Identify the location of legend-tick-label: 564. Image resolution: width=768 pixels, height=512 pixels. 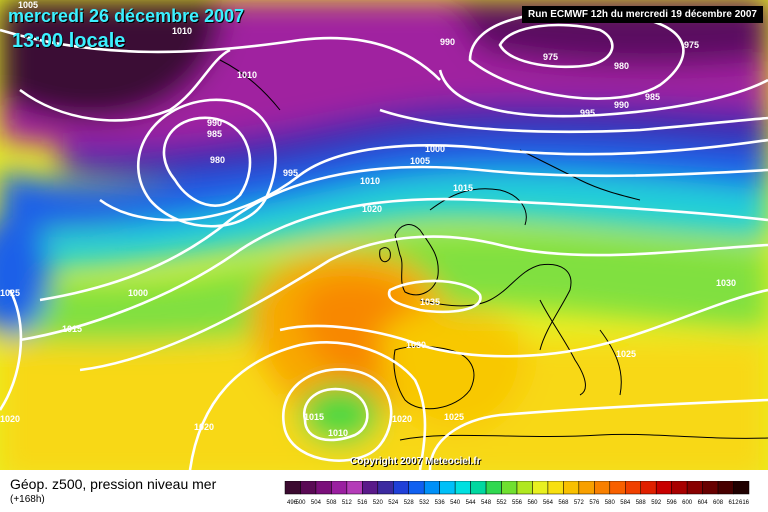
(548, 503).